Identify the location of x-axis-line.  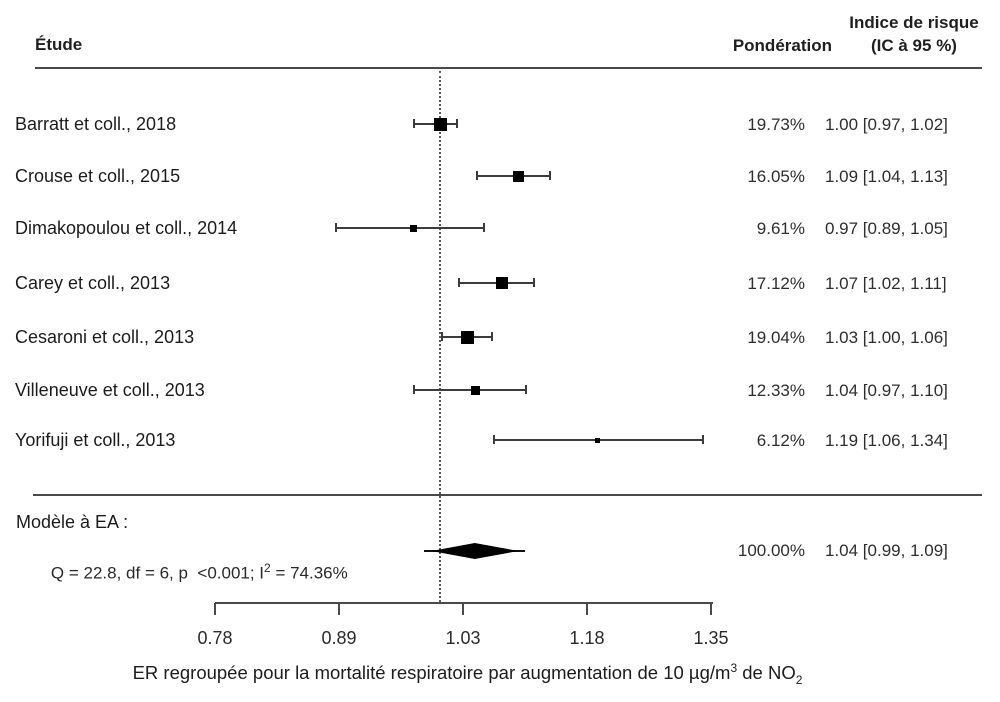
(464, 603).